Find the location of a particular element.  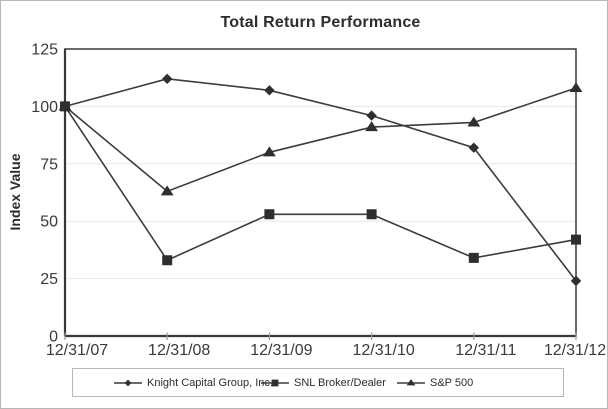

x-tick-label: 12/31/09 is located at coordinates (281, 350).